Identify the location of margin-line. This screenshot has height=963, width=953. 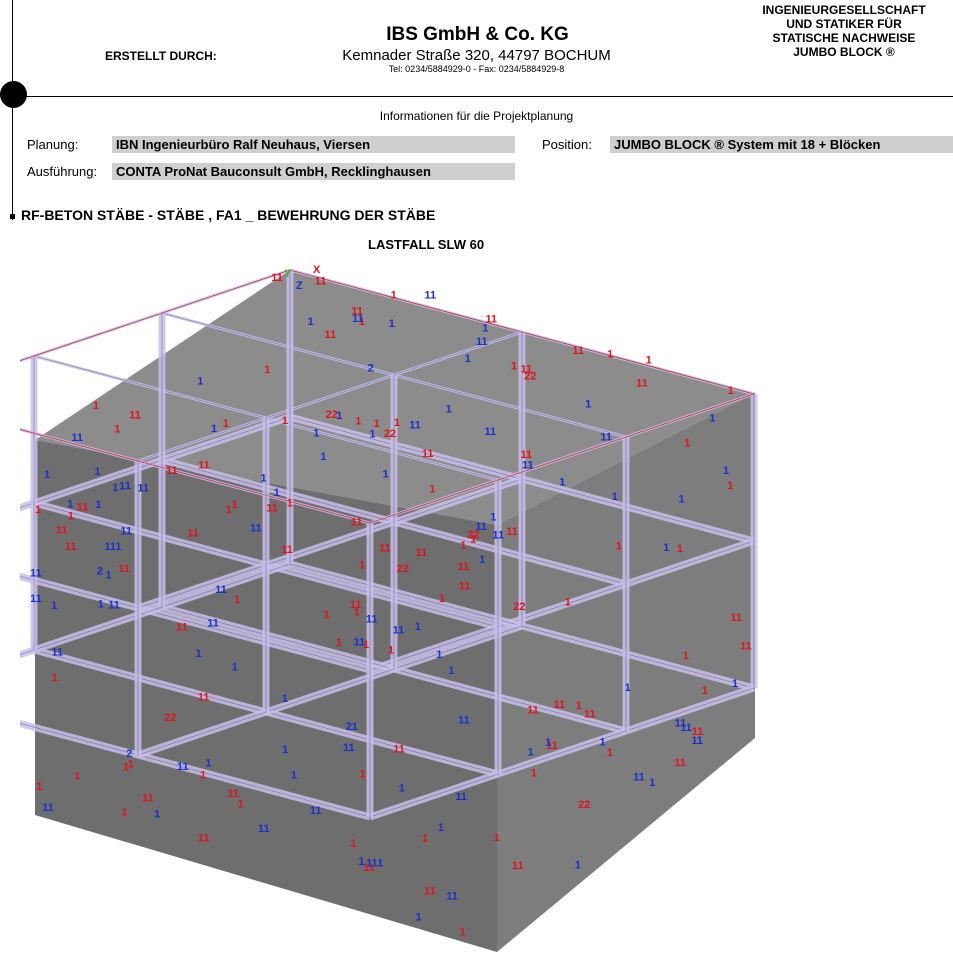
(12, 110).